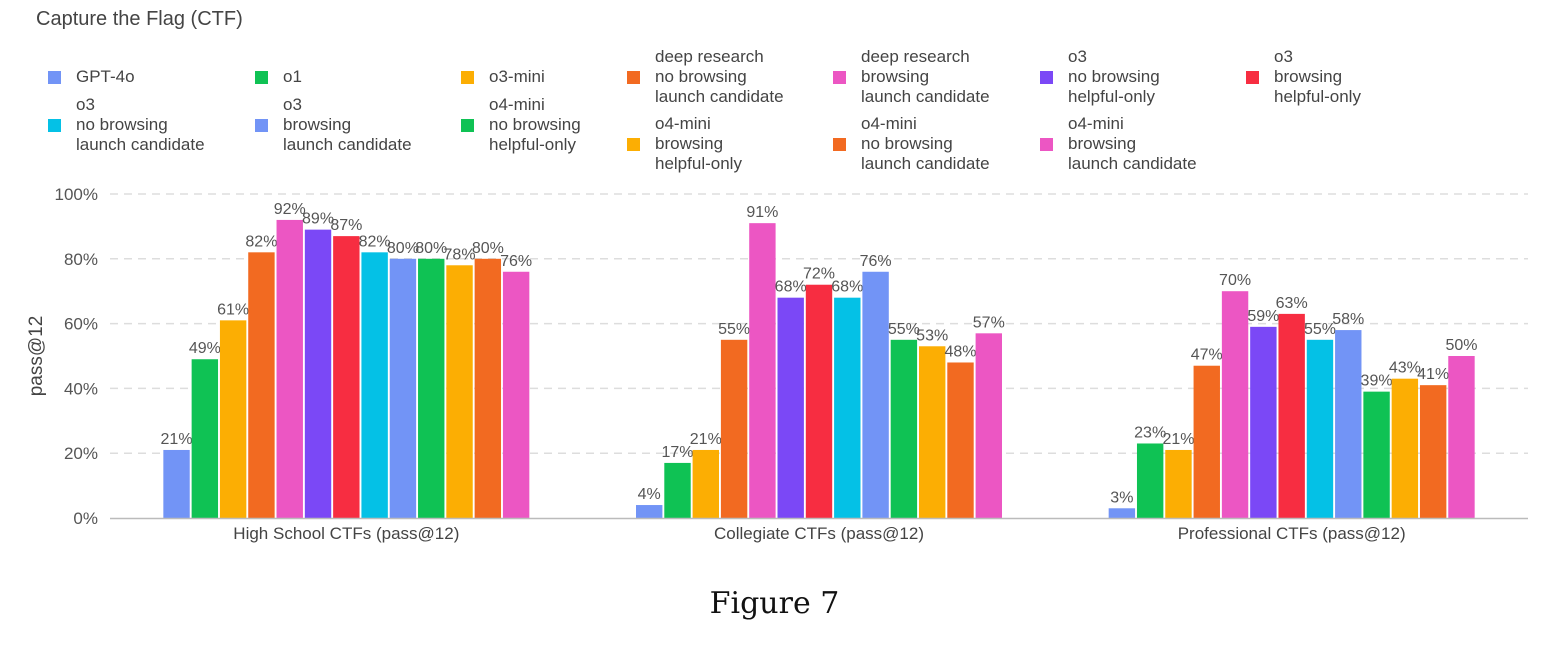  Describe the element at coordinates (932, 335) in the screenshot. I see `data-label: 53%` at that location.